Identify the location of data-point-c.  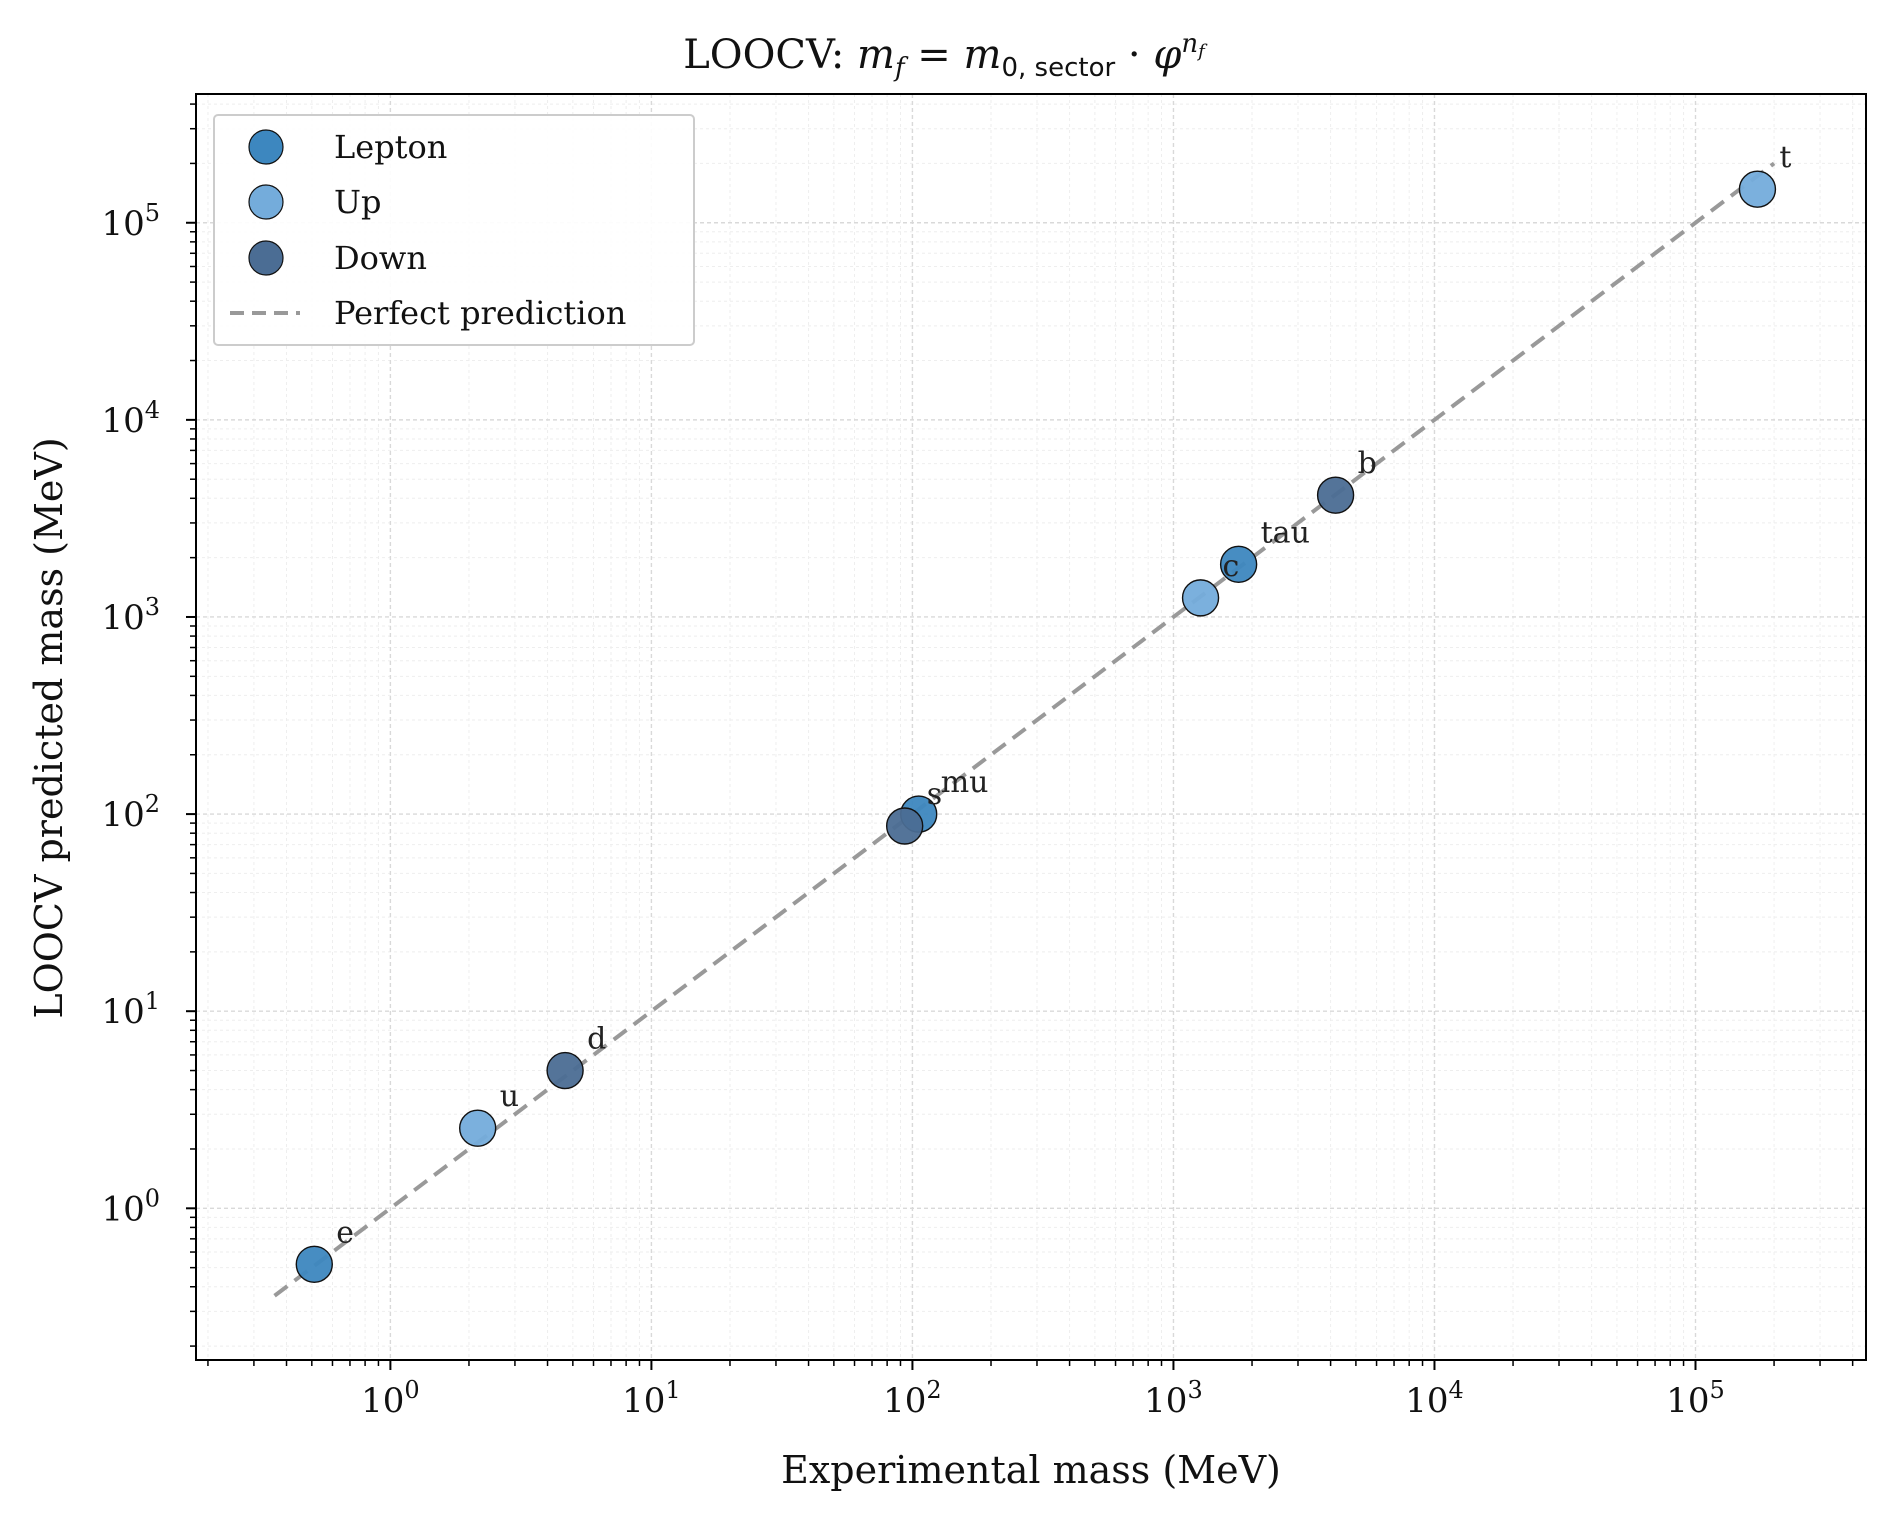
(1200, 598).